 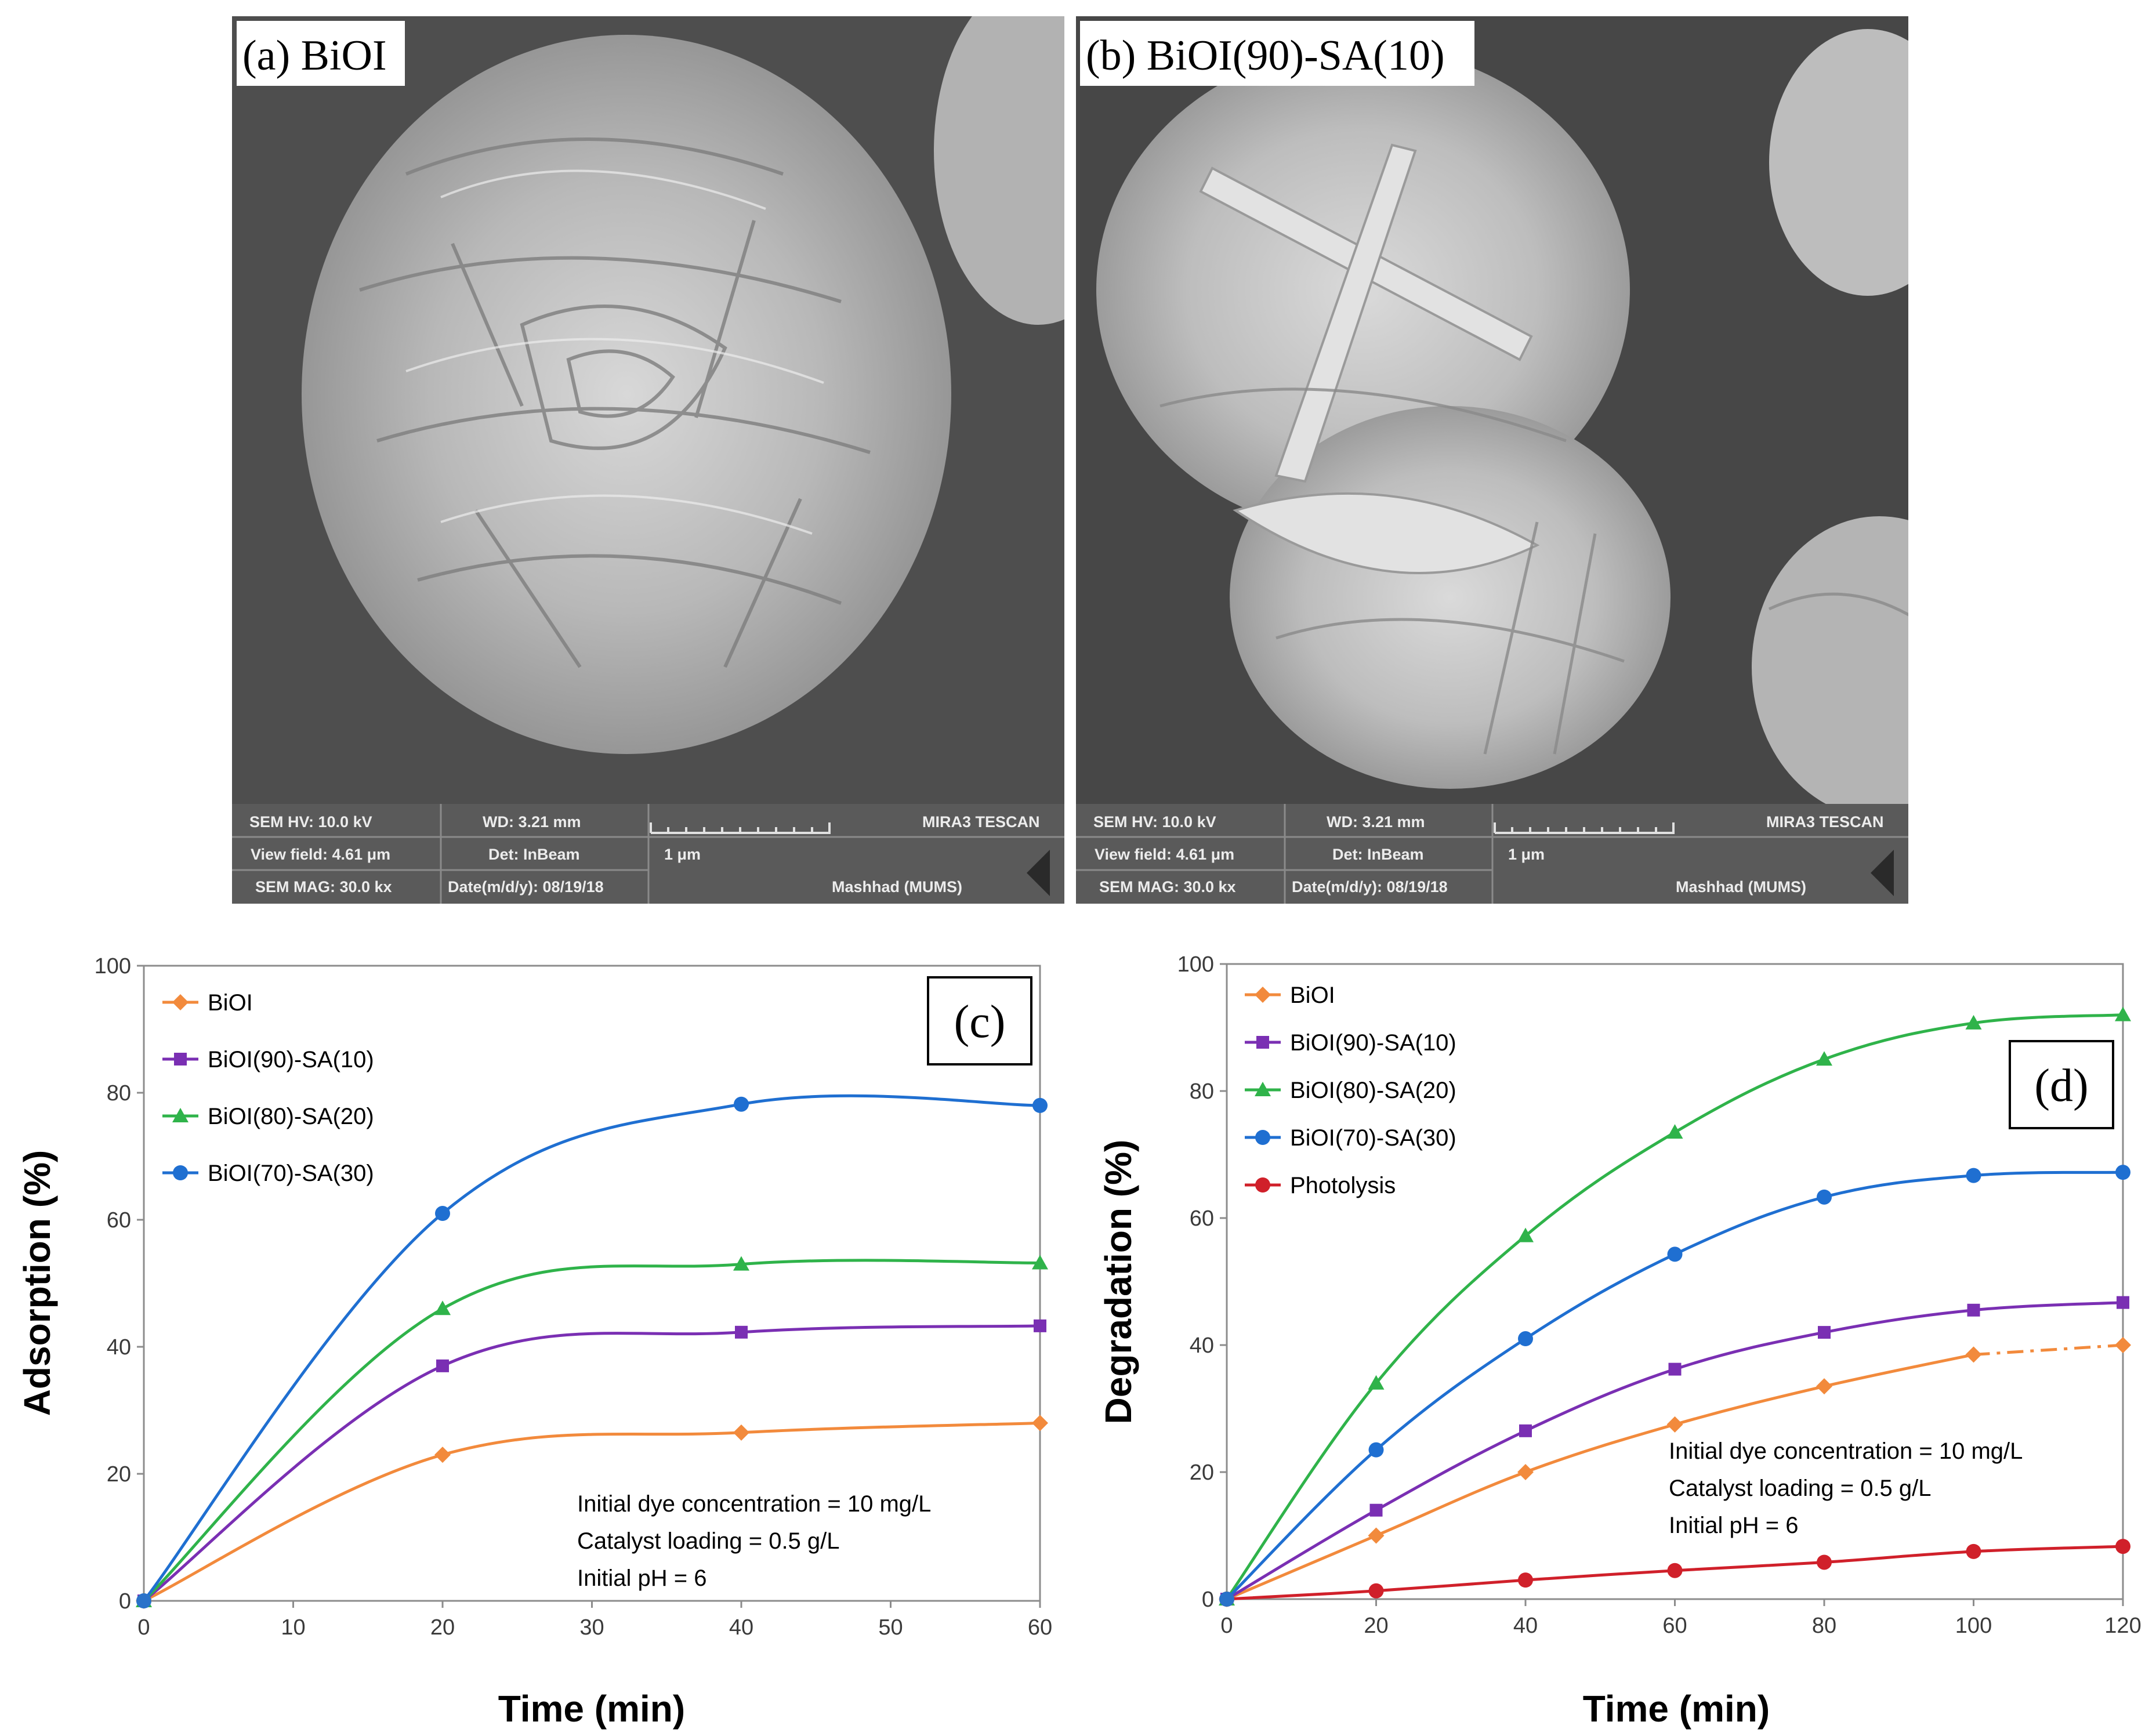 I want to click on panel-label-box, so click(x=2061, y=1084).